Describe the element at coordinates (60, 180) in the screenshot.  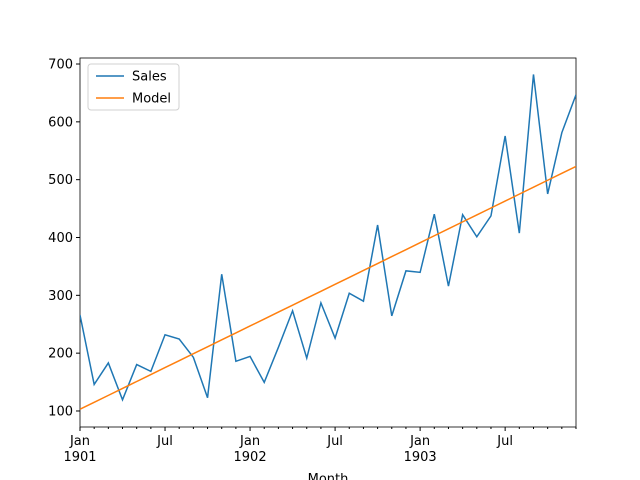
I see `y-tick-label: 500` at that location.